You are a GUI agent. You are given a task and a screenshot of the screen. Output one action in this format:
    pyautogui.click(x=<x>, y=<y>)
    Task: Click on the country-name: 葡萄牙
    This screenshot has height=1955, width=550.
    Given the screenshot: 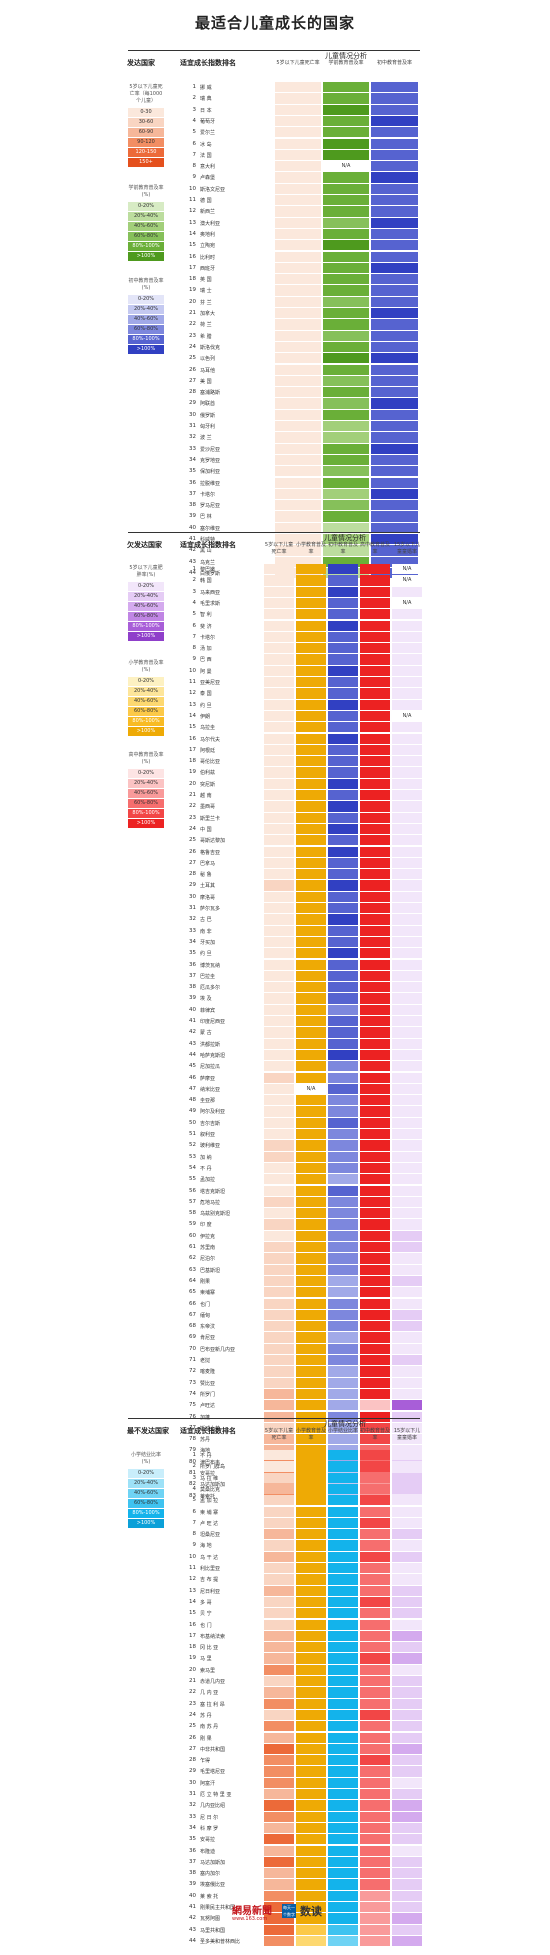 What is the action you would take?
    pyautogui.click(x=208, y=121)
    